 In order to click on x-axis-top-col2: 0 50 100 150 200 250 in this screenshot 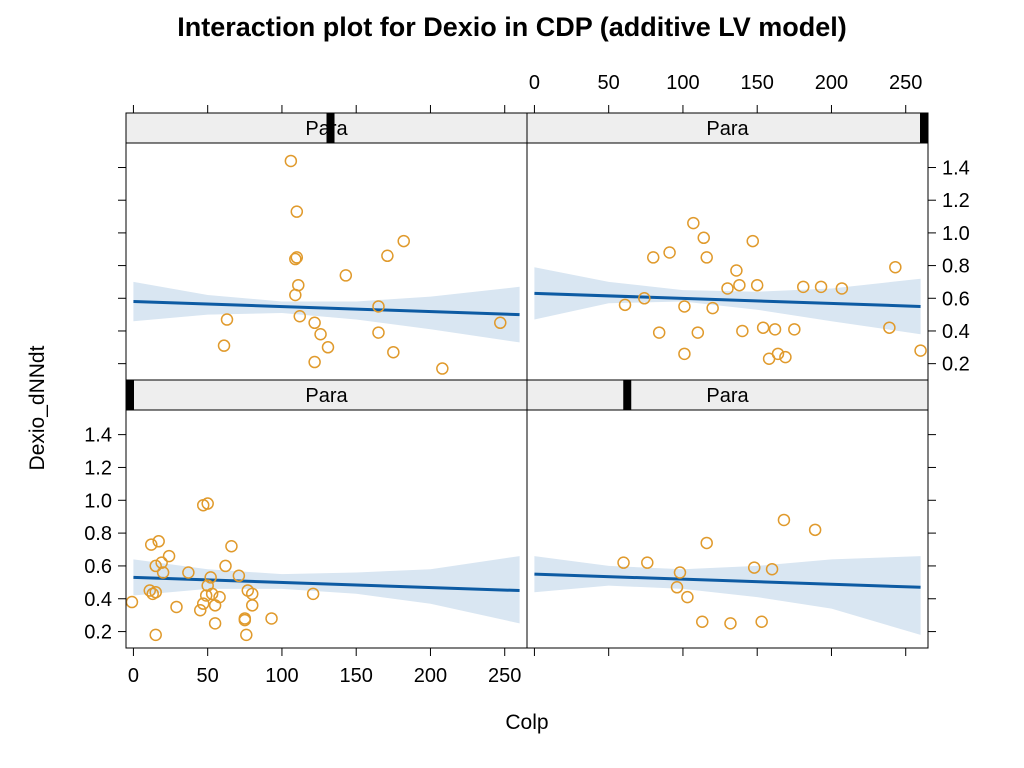, I will do `click(725, 92)`.